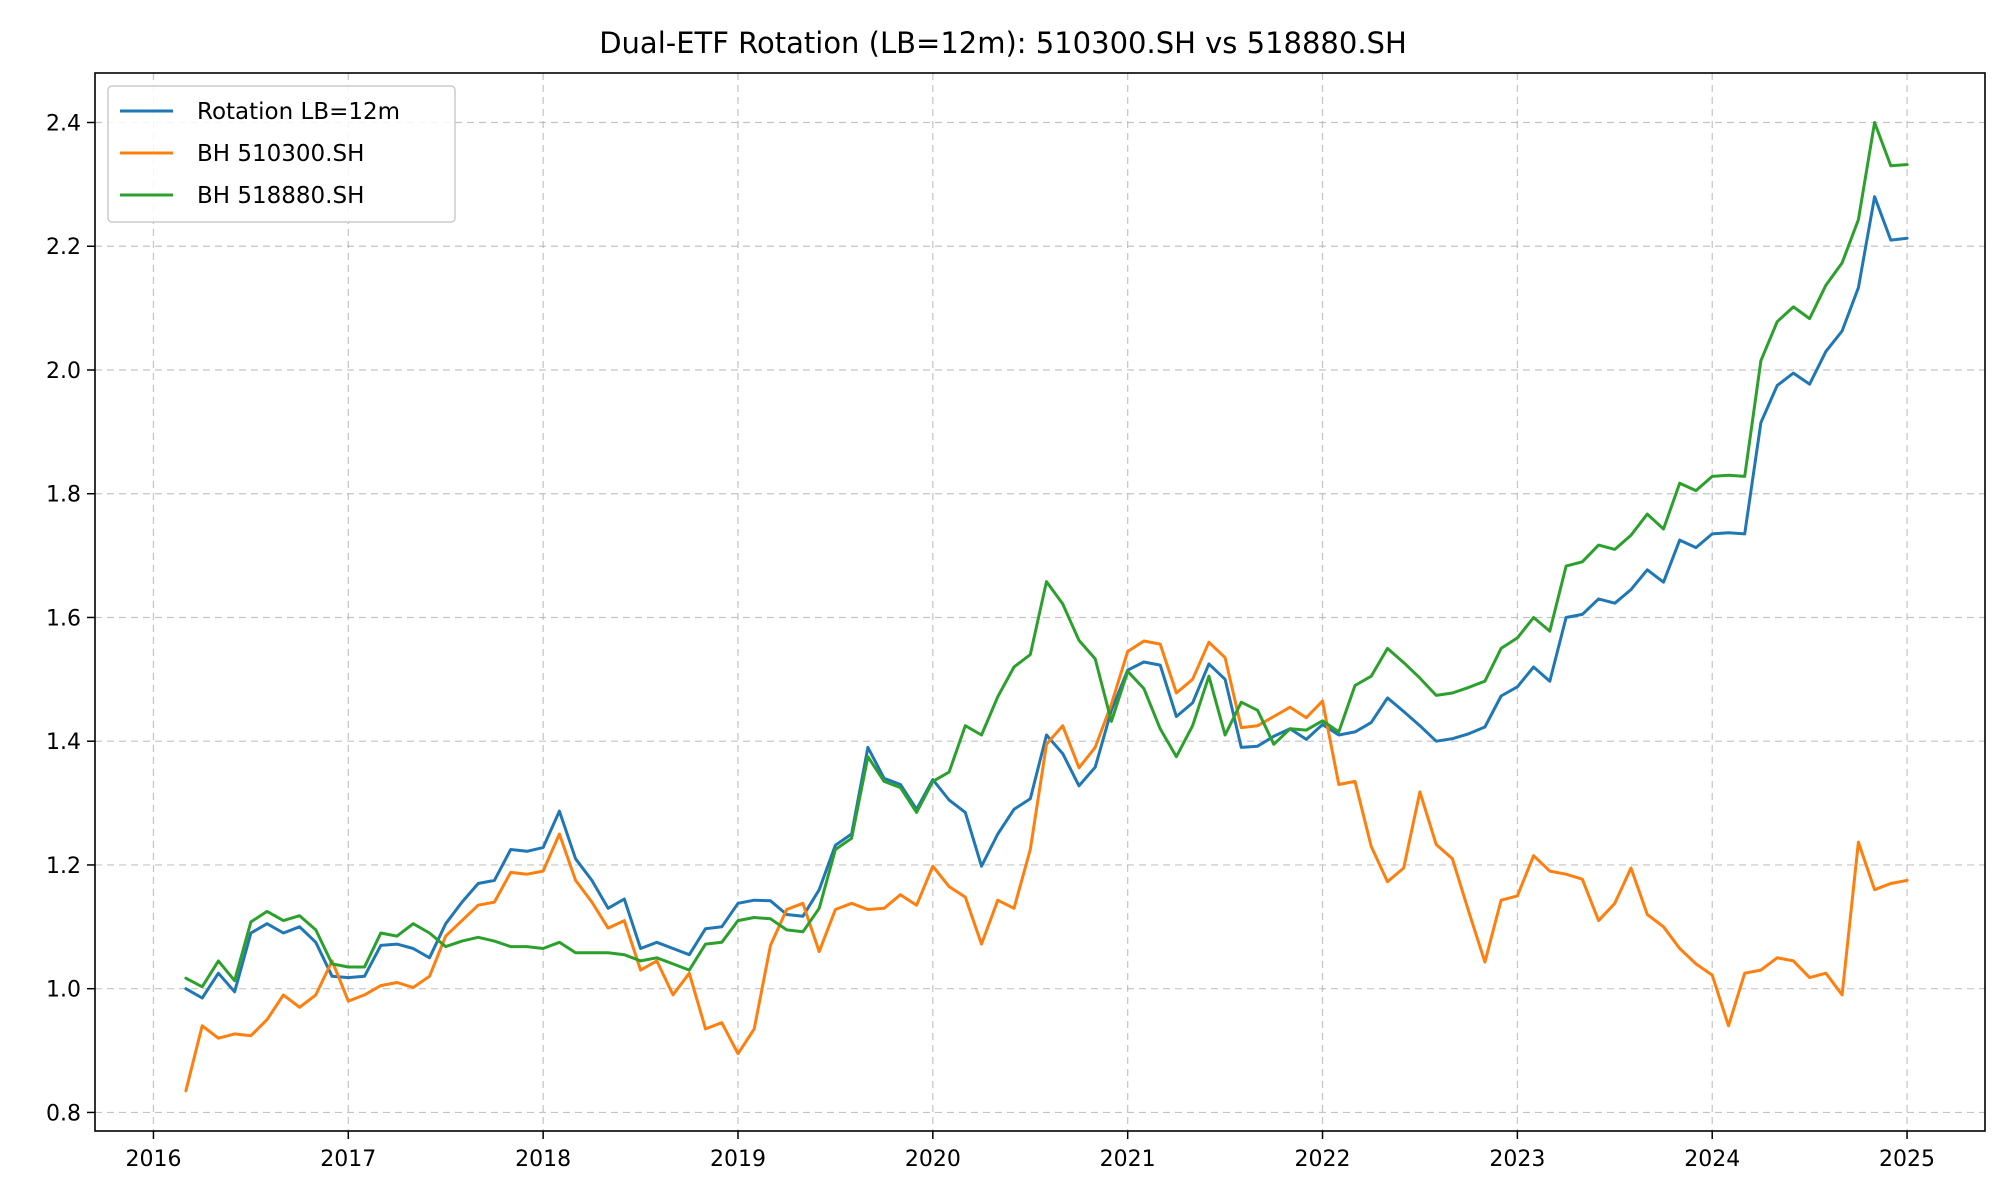 This screenshot has width=2000, height=1200. Describe the element at coordinates (543, 1159) in the screenshot. I see `x-tick-label: 2018` at that location.